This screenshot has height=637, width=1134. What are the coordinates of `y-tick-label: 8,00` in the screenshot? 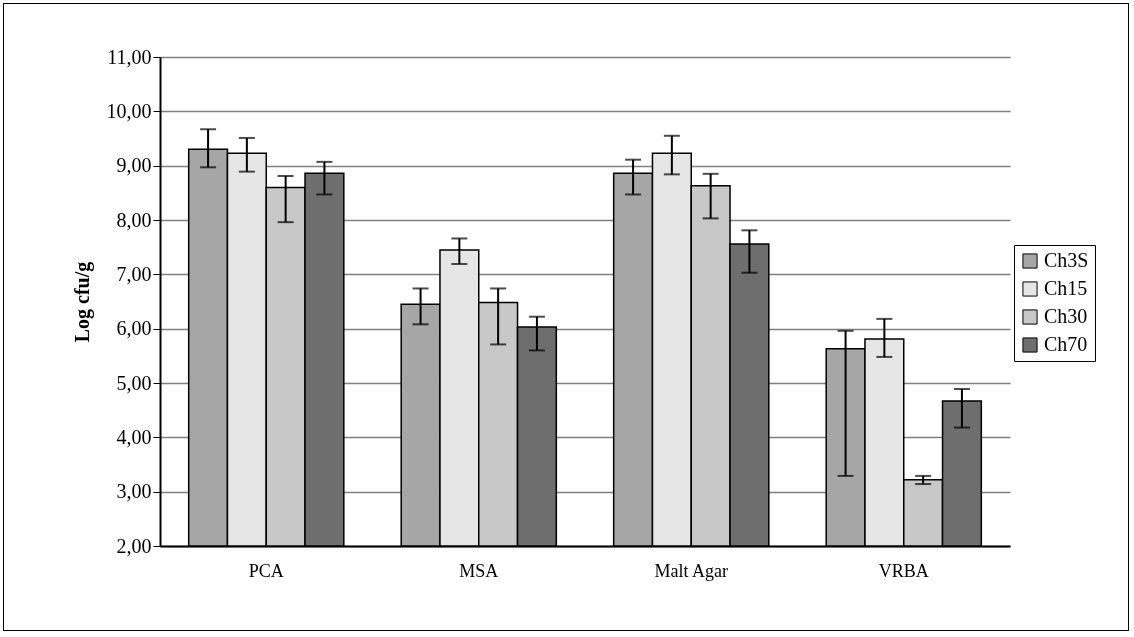 It's located at (134, 219).